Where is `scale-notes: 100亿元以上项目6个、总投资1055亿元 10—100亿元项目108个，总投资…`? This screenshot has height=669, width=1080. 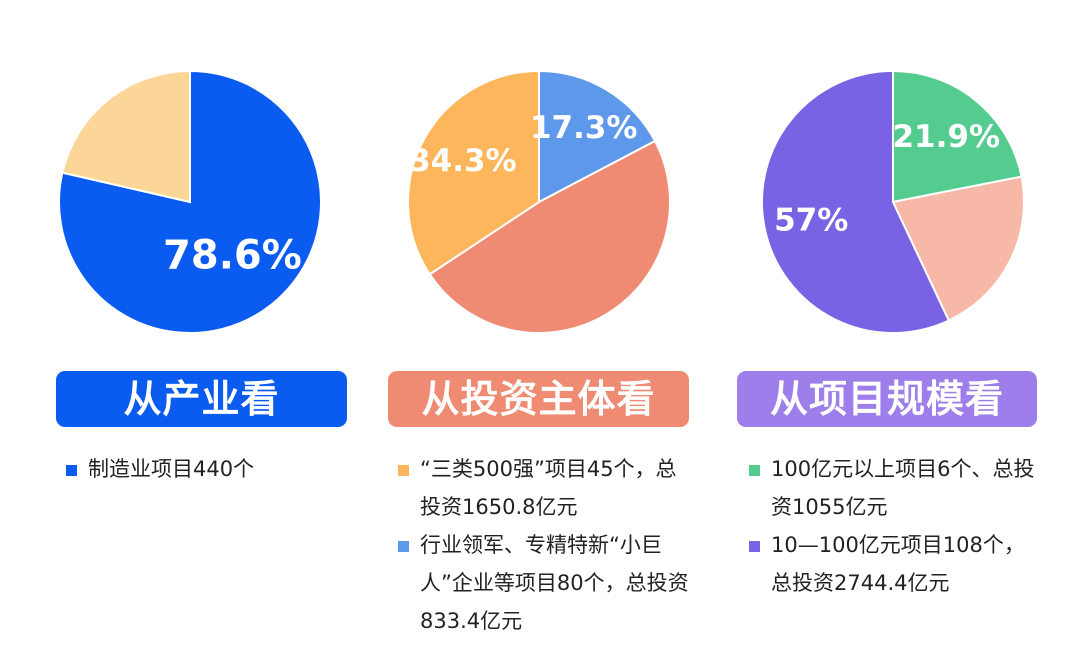
scale-notes: 100亿元以上项目6个、总投资1055亿元 10—100亿元项目108个，总投资… is located at coordinates (895, 526).